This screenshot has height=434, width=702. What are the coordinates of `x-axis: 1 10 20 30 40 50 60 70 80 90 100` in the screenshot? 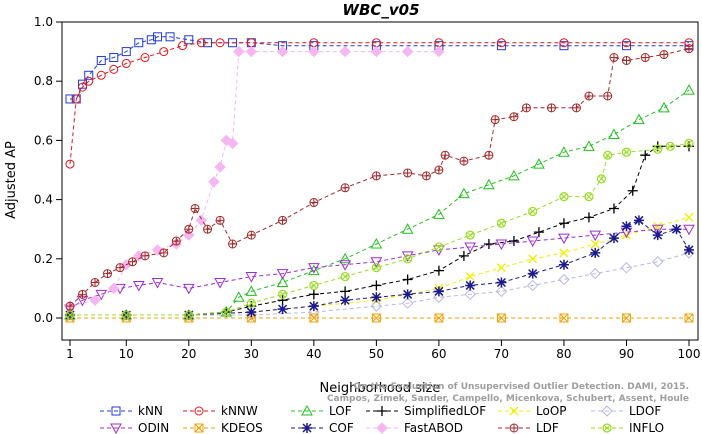 It's located at (383, 350).